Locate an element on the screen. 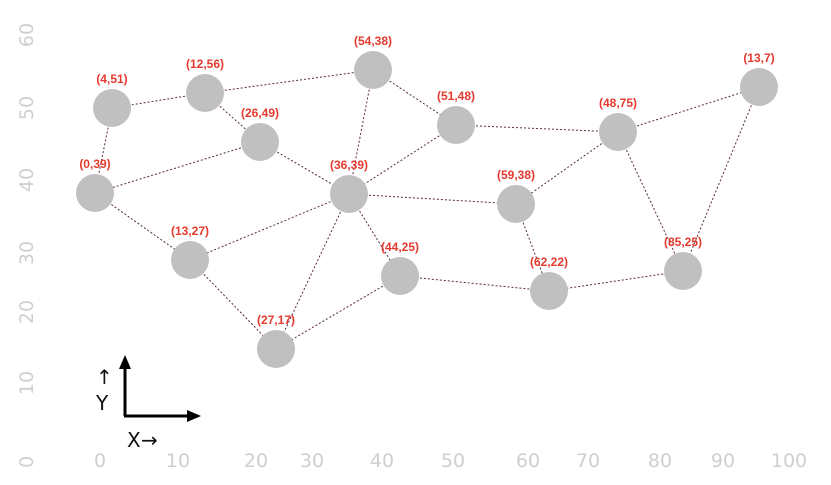  x-tick-label: 0 is located at coordinates (100, 461).